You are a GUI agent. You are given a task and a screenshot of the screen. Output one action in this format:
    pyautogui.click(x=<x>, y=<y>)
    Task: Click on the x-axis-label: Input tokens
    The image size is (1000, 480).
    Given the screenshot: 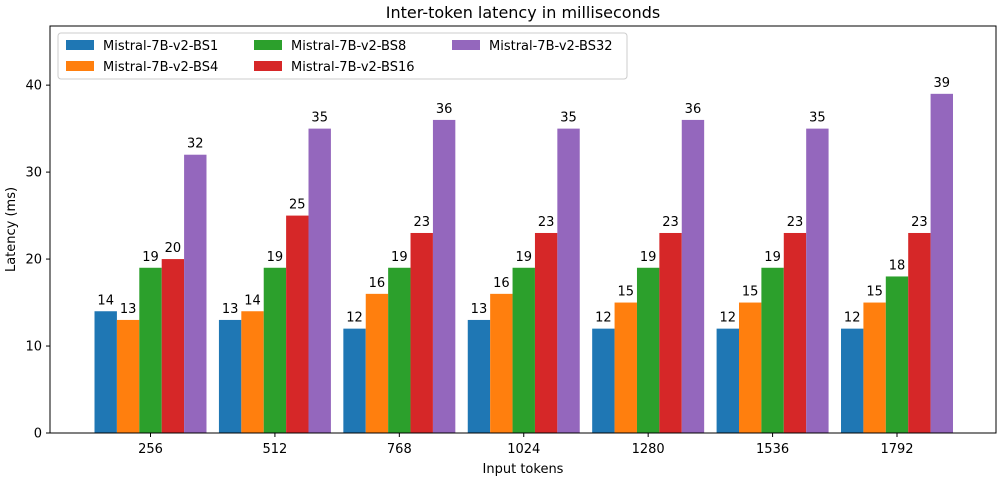 What is the action you would take?
    pyautogui.click(x=523, y=469)
    